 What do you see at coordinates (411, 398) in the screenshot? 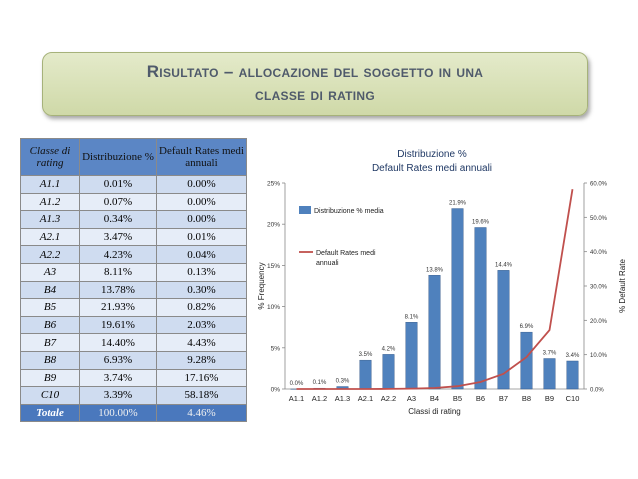
I see `x-tick-label: A3` at bounding box center [411, 398].